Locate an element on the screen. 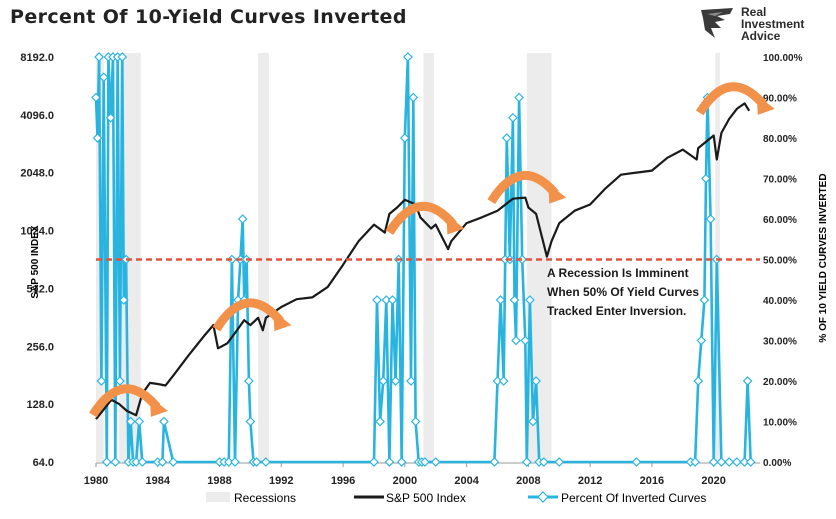  annotation-line-3: Tracked Enter Inversion. is located at coordinates (616, 311).